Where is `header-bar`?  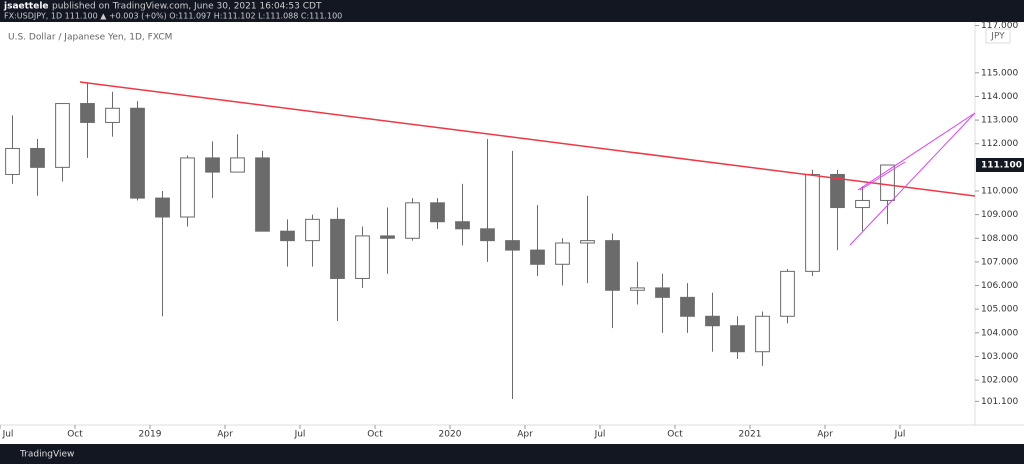 header-bar is located at coordinates (512, 11).